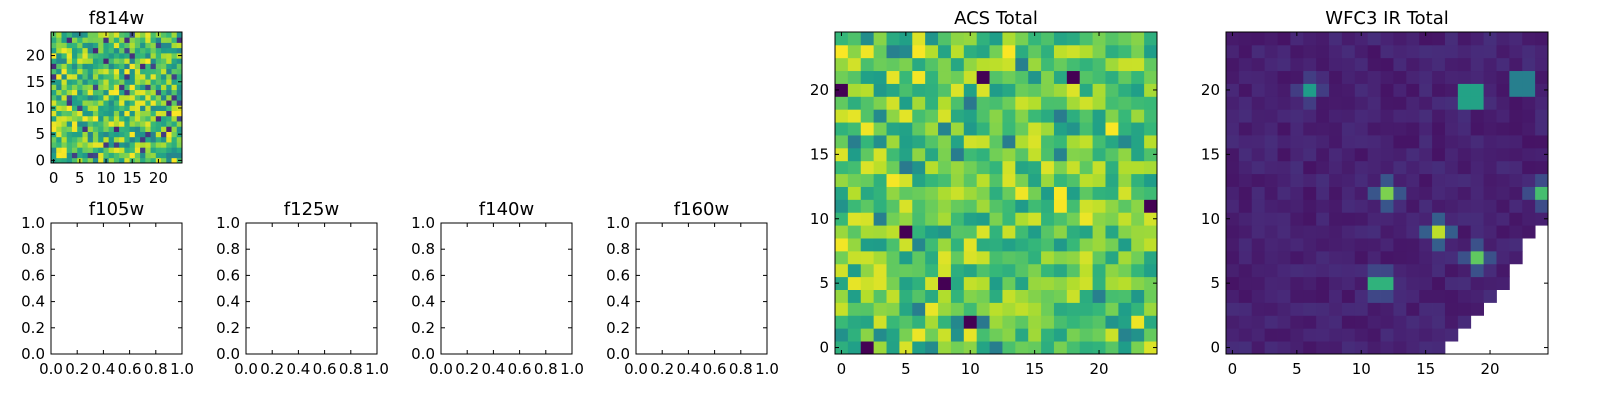  What do you see at coordinates (819, 90) in the screenshot?
I see `y-tick-label: 20` at bounding box center [819, 90].